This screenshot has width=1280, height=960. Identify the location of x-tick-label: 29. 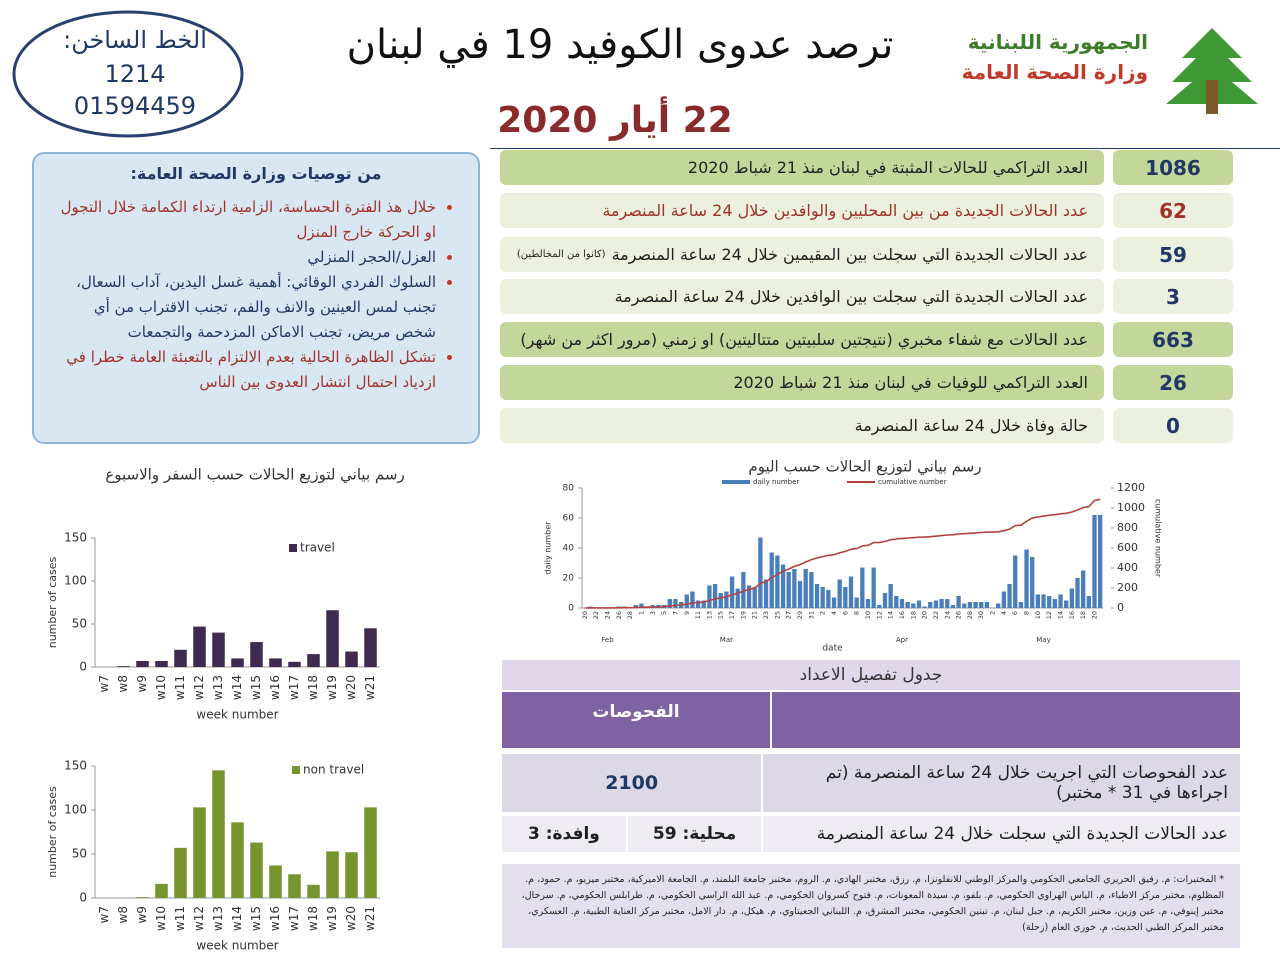
(800, 615).